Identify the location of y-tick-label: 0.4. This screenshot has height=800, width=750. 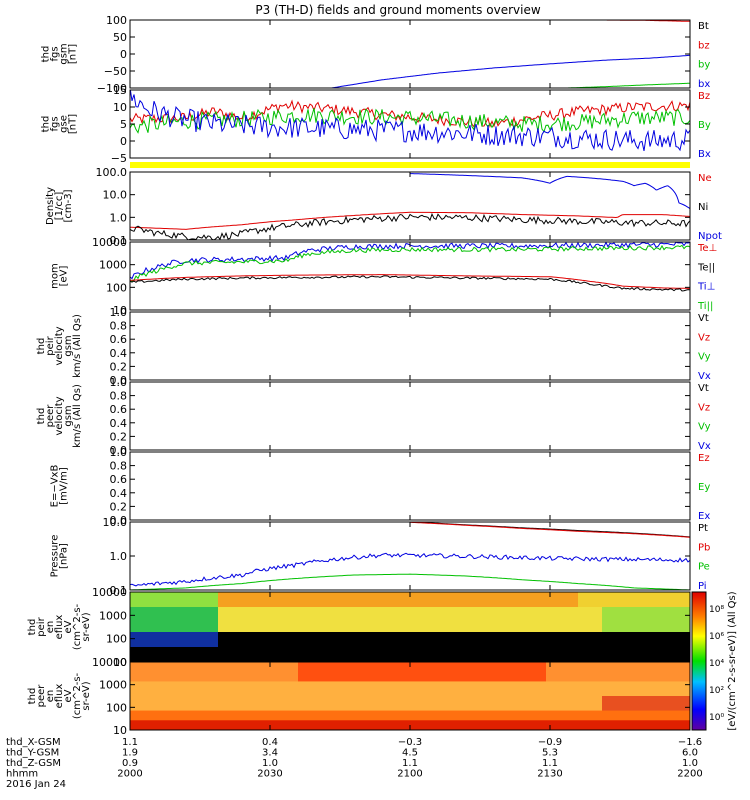
(119, 353).